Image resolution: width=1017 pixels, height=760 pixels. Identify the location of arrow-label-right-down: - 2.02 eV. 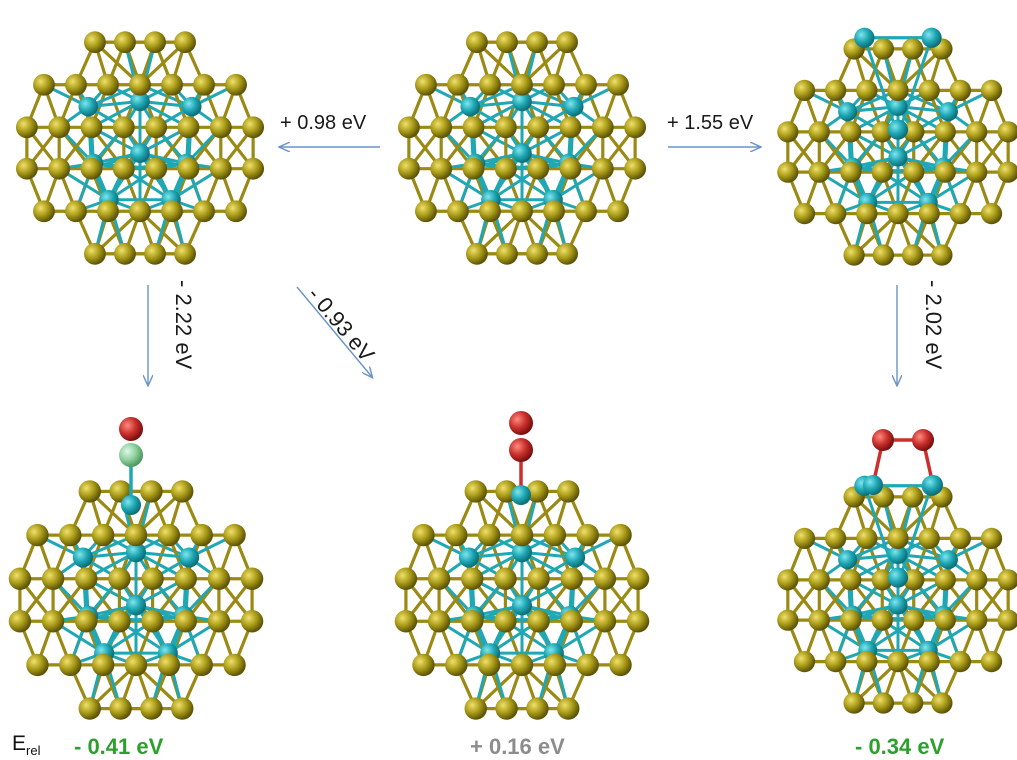
(933, 325).